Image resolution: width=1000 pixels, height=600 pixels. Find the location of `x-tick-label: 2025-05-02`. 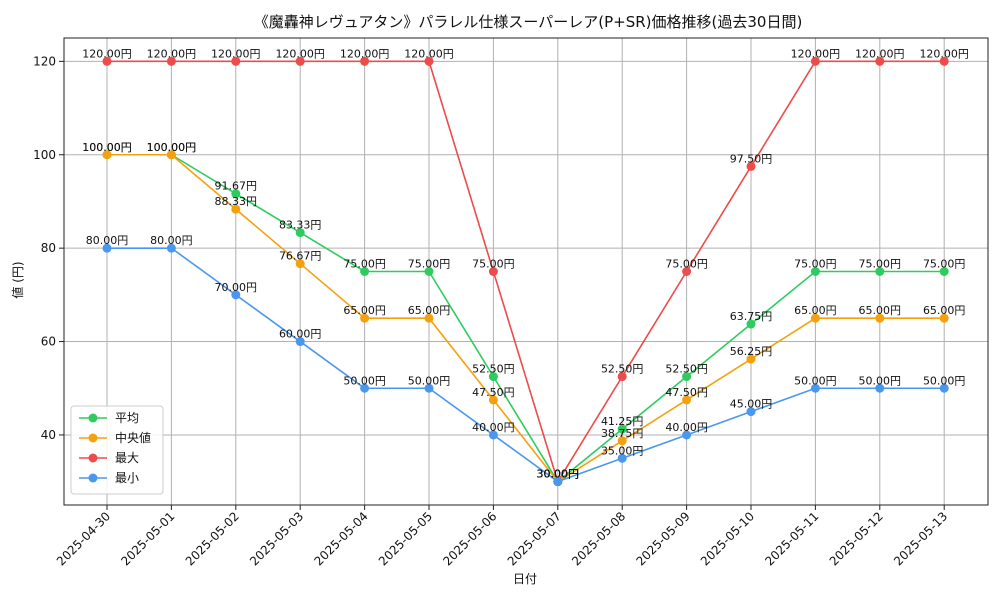

x-tick-label: 2025-05-02 is located at coordinates (212, 538).